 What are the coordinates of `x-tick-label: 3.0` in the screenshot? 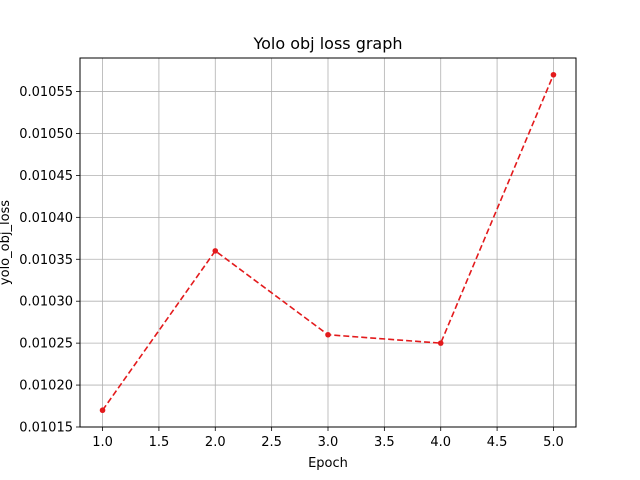 It's located at (328, 442).